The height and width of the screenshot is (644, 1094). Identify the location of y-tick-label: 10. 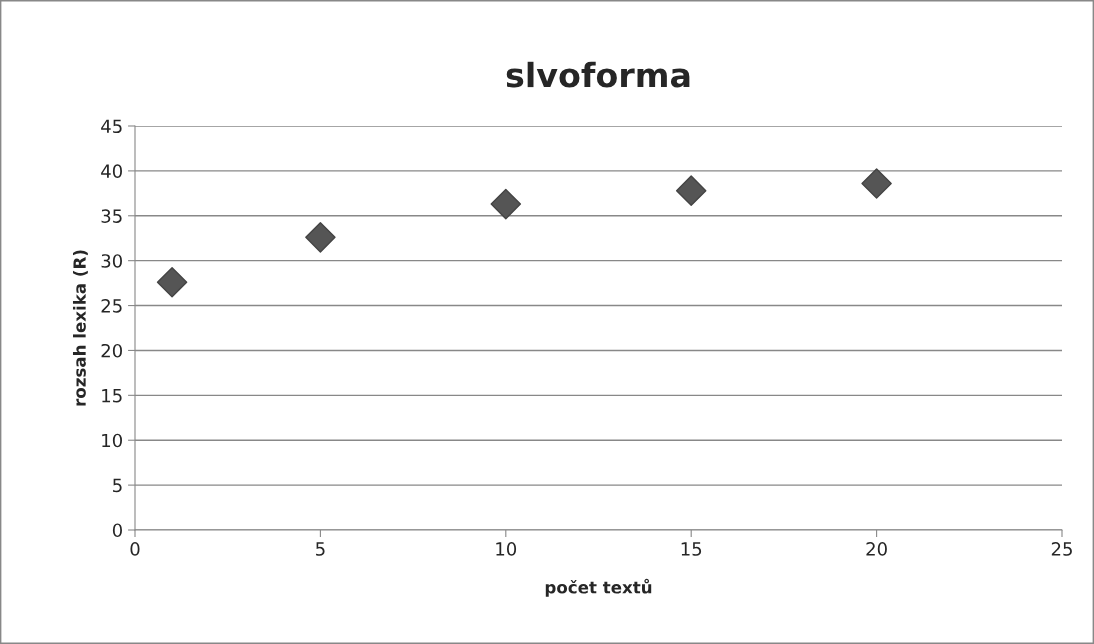
(112, 440).